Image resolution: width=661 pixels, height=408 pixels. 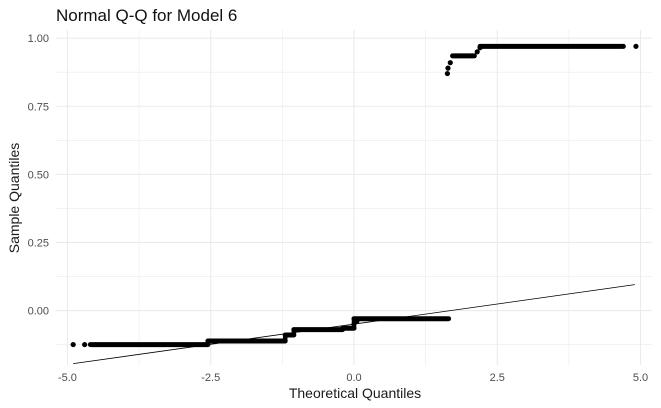 I want to click on y-tick-label: 0.75, so click(x=38, y=107).